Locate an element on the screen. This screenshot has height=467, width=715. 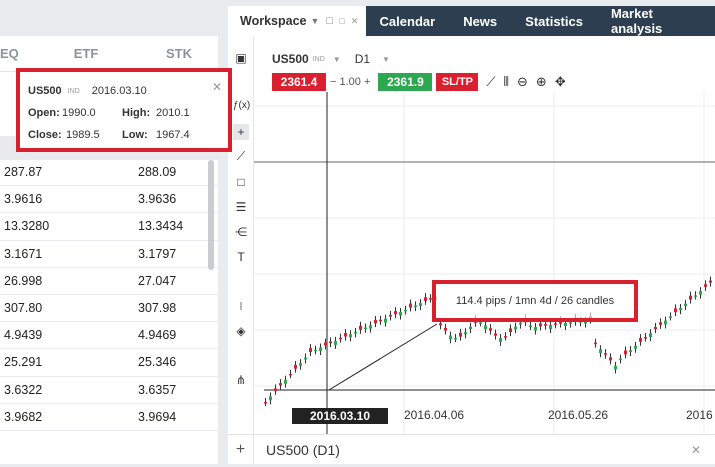
plus-icon: + is located at coordinates (367, 81).